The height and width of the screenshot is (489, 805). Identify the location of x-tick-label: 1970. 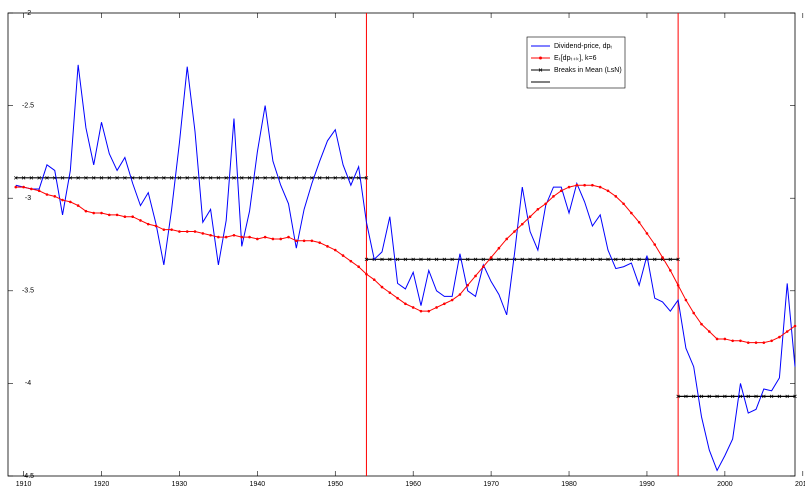
(491, 484).